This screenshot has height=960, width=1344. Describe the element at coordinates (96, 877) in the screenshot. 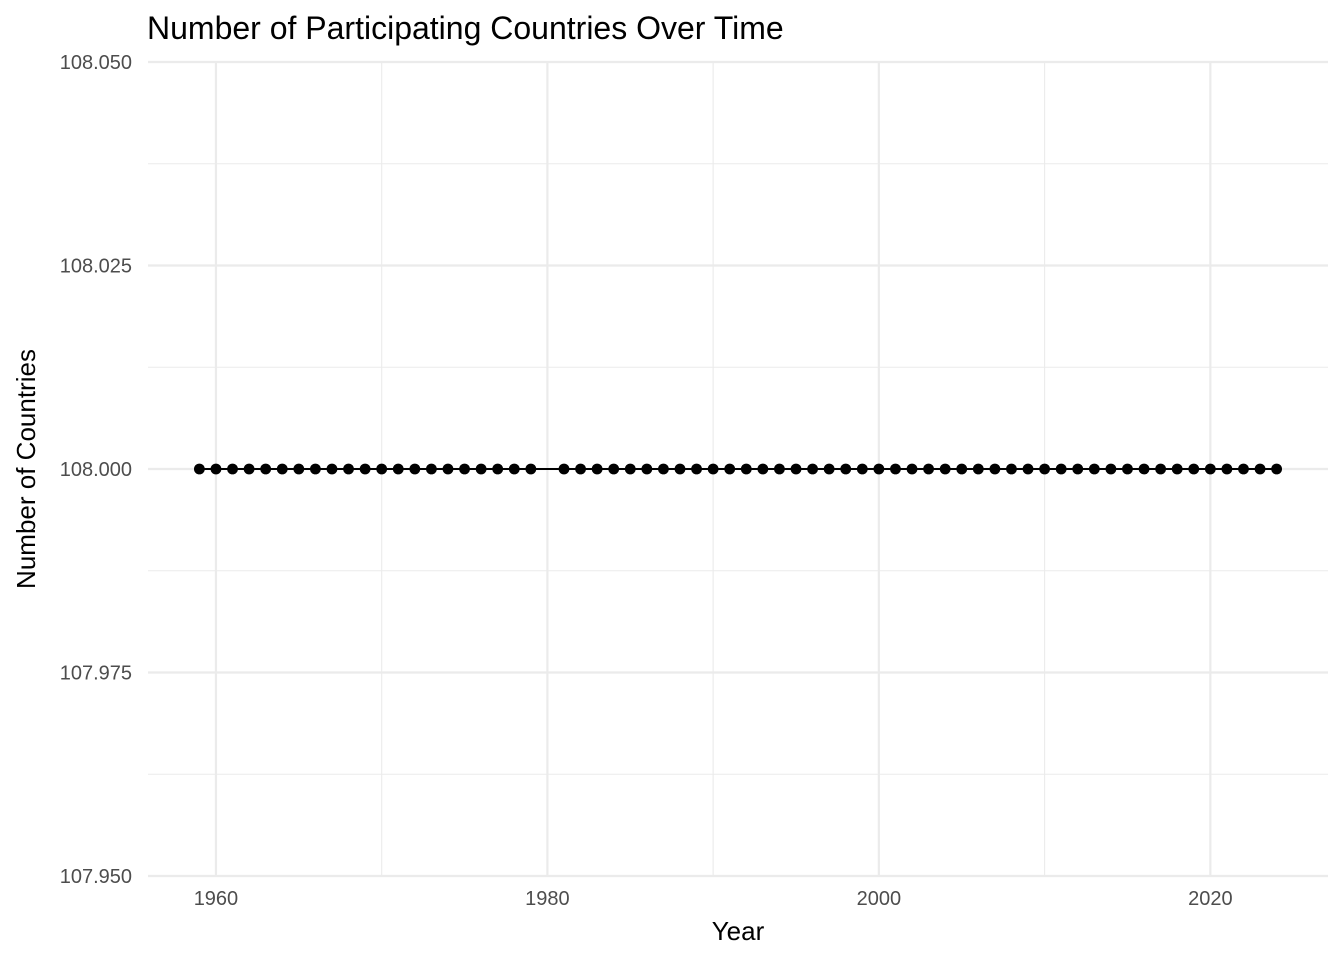

I see `y-tick-label: 107.950` at that location.